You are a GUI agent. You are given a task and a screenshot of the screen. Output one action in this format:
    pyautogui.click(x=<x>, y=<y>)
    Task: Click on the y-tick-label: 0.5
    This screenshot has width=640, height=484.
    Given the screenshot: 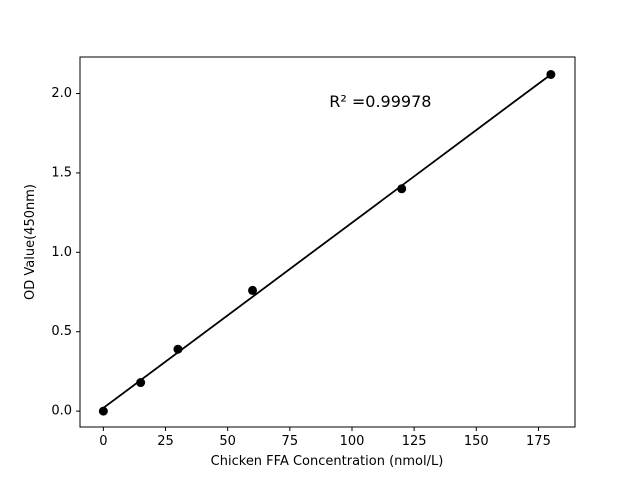 What is the action you would take?
    pyautogui.click(x=61, y=331)
    